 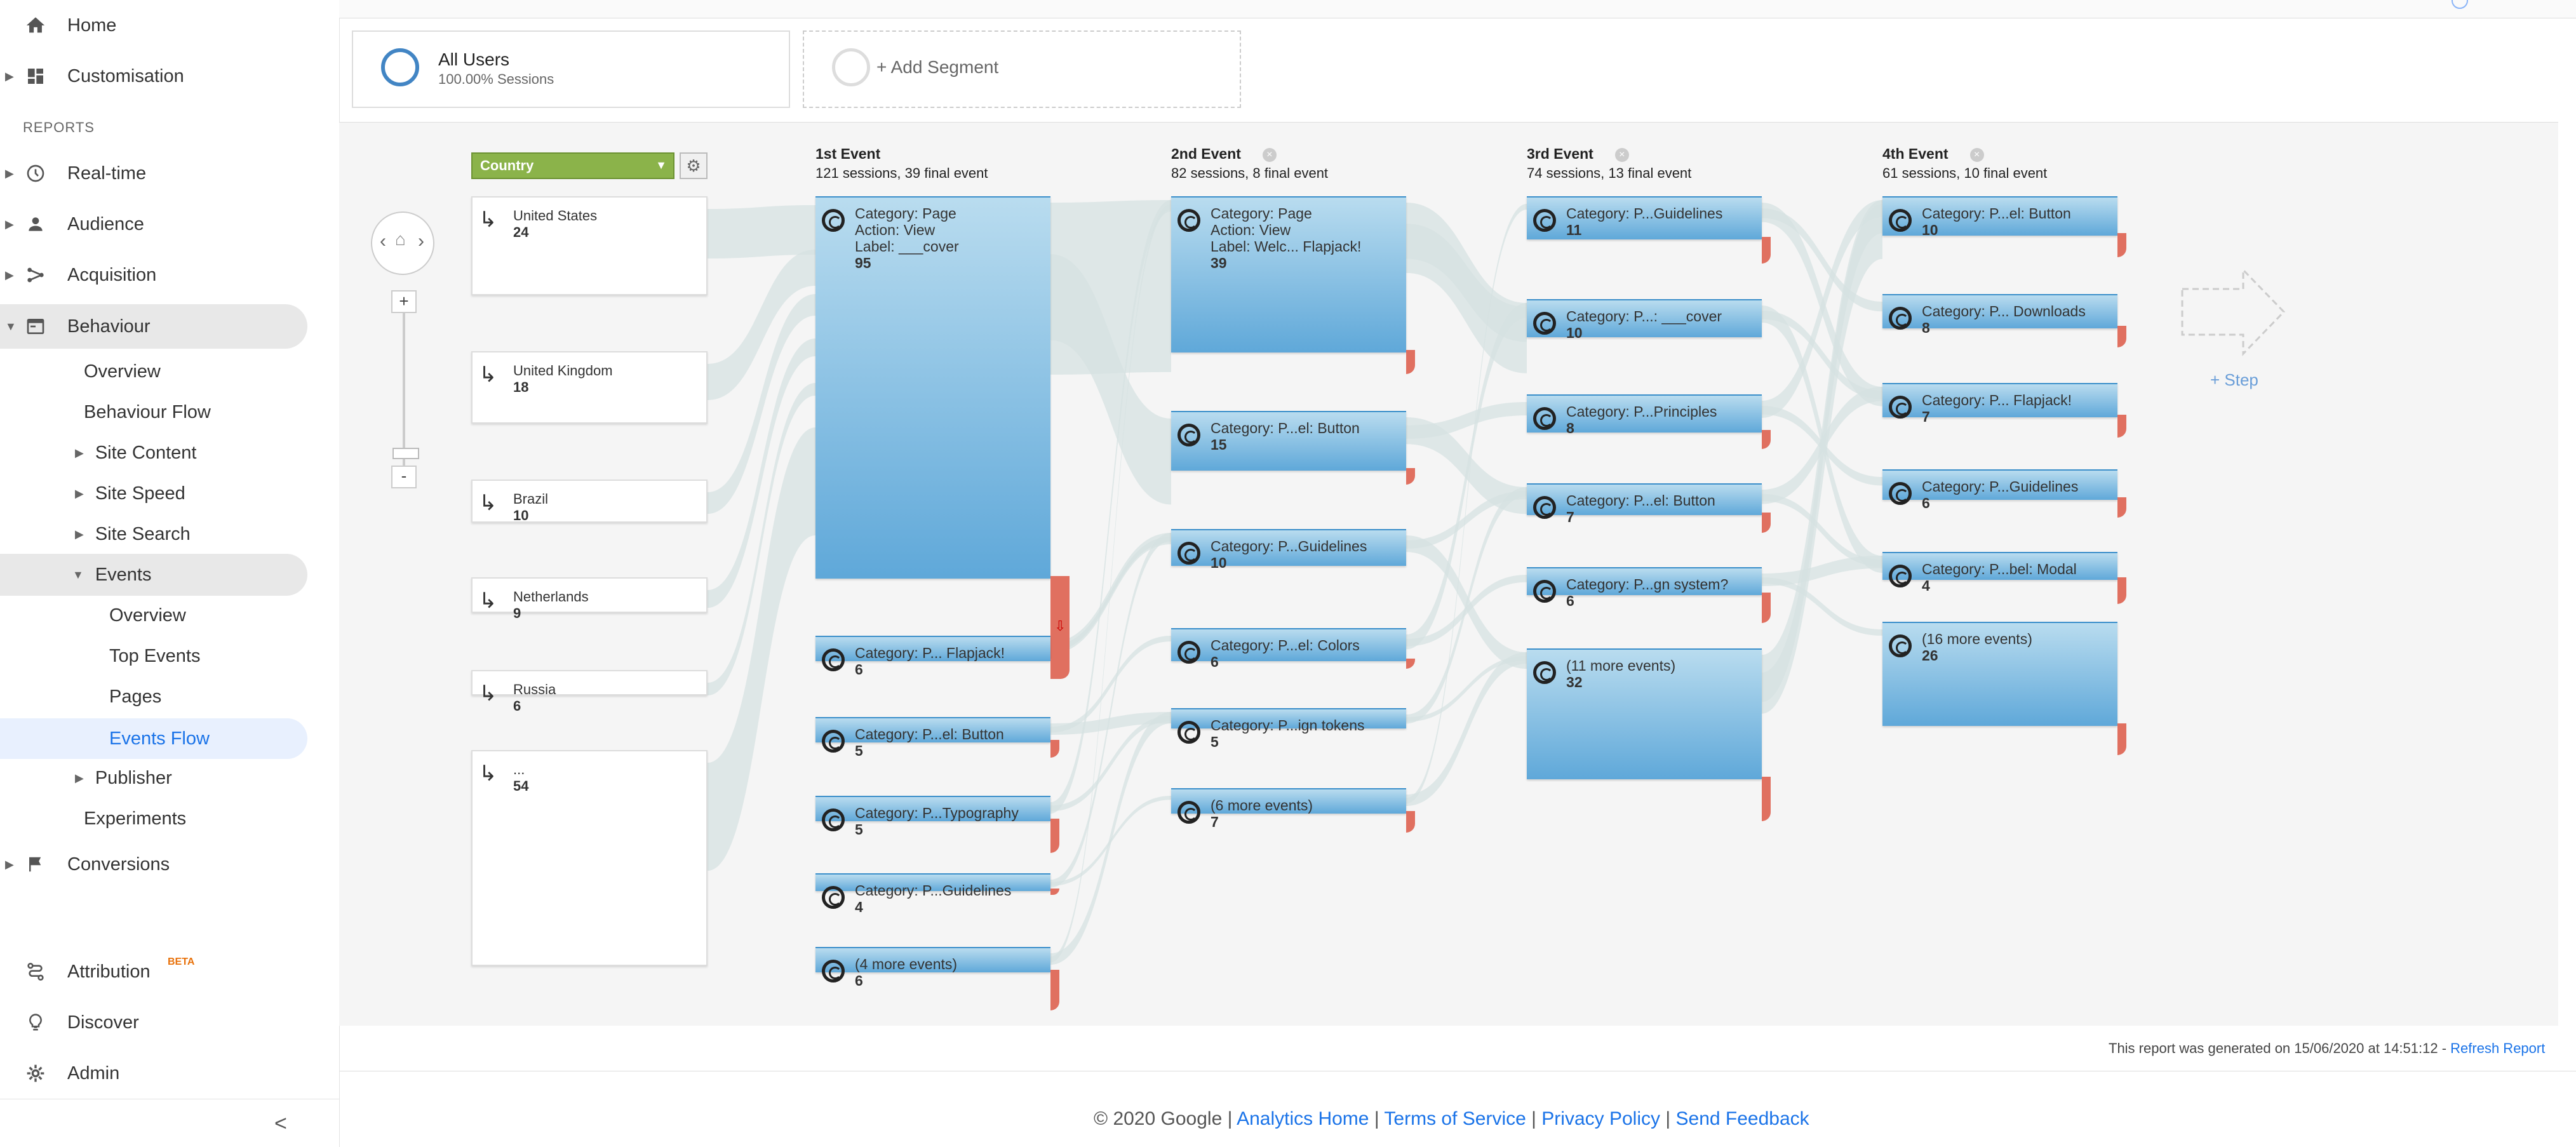 I want to click on collapse-sidebar-icon: <, so click(x=280, y=1124).